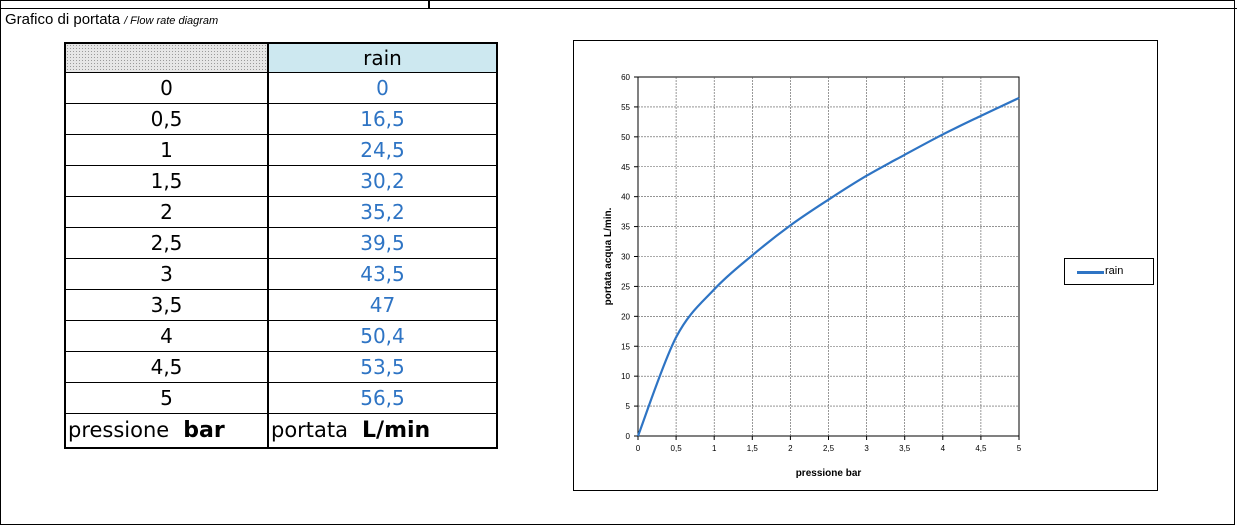  I want to click on y-tick-label: 0, so click(628, 436).